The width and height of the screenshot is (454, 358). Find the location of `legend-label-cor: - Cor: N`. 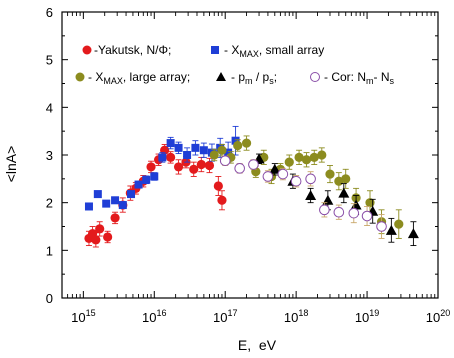

legend-label-cor: - Cor: N is located at coordinates (345, 77).